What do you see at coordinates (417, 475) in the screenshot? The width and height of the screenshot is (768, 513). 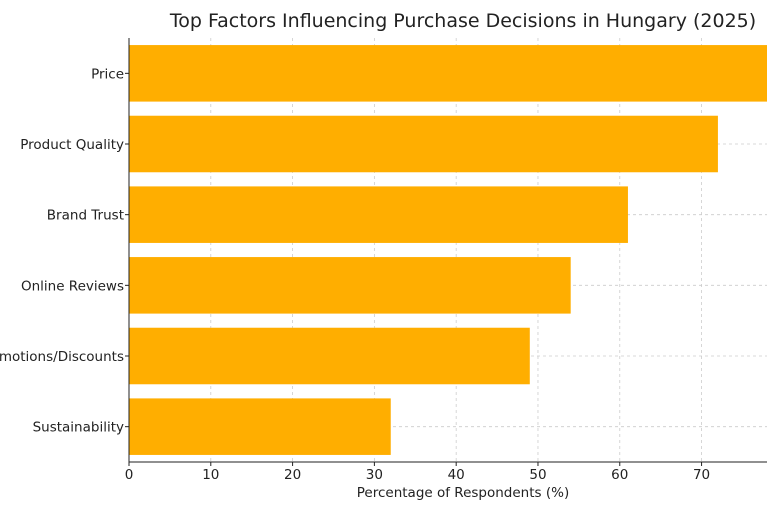 I see `x-tick-labels: 0 10 20 30 40 50 60 70` at bounding box center [417, 475].